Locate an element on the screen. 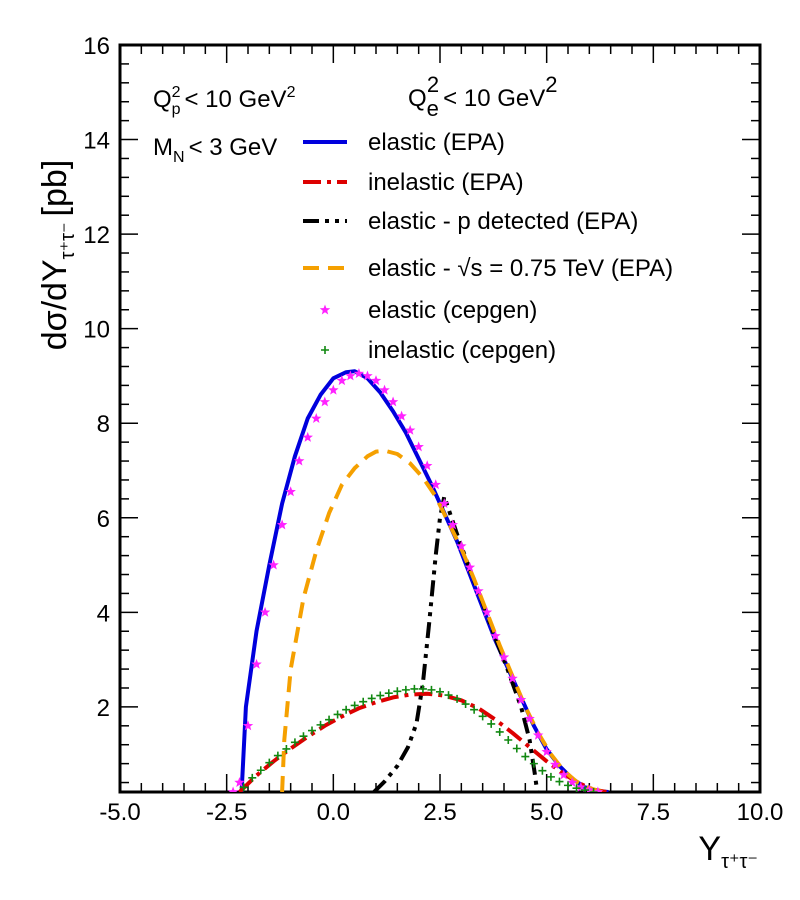  qp-cut-annotation: Qp2 < 10 GeV2 is located at coordinates (224, 101).